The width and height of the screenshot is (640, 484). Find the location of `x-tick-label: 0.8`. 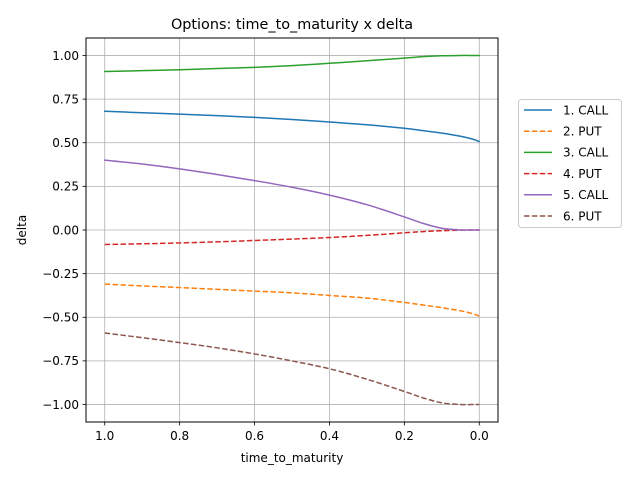

x-tick-label: 0.8 is located at coordinates (179, 436).